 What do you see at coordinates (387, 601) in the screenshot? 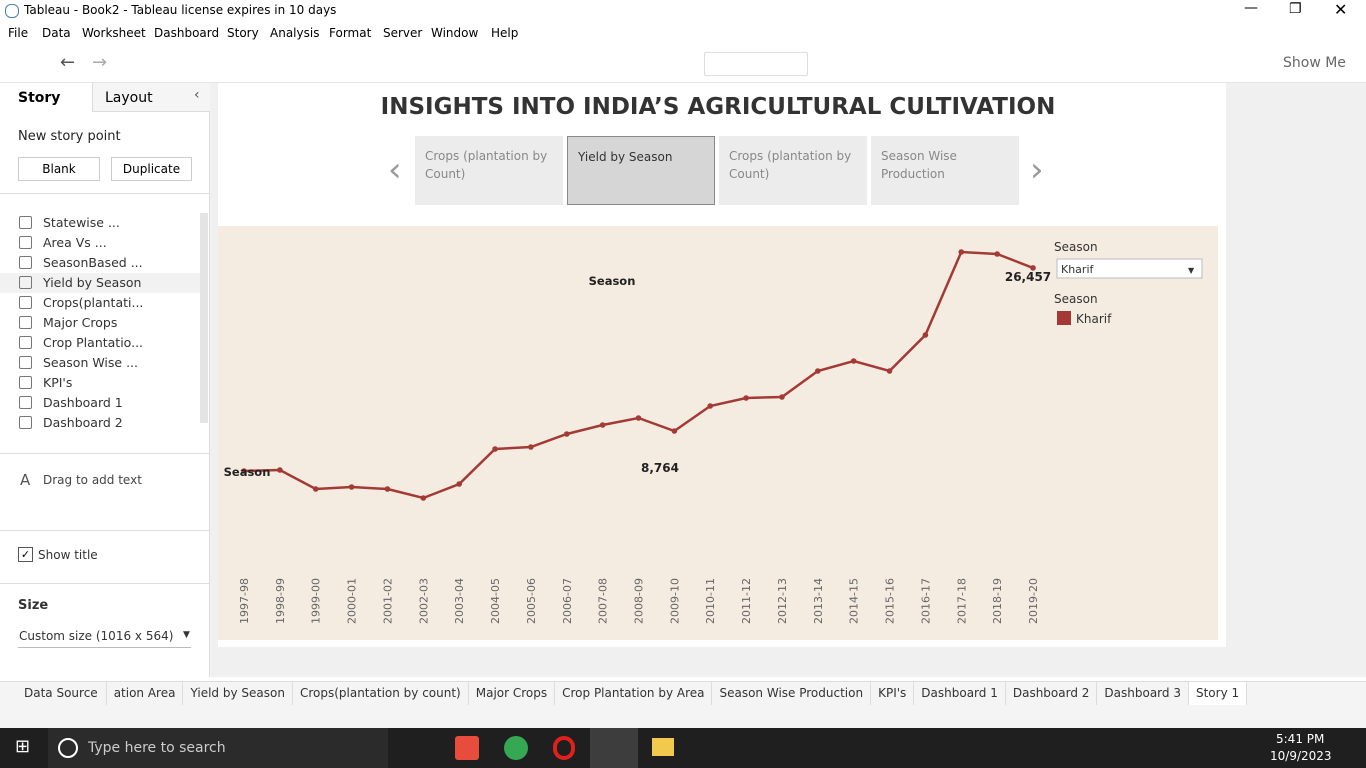
I see `x-tick-label: 2001-02` at bounding box center [387, 601].